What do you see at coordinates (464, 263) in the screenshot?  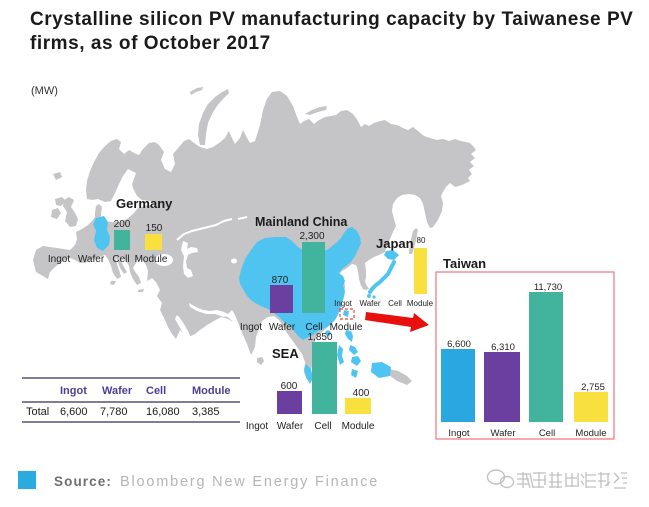 I see `svg-text: Taiwan` at bounding box center [464, 263].